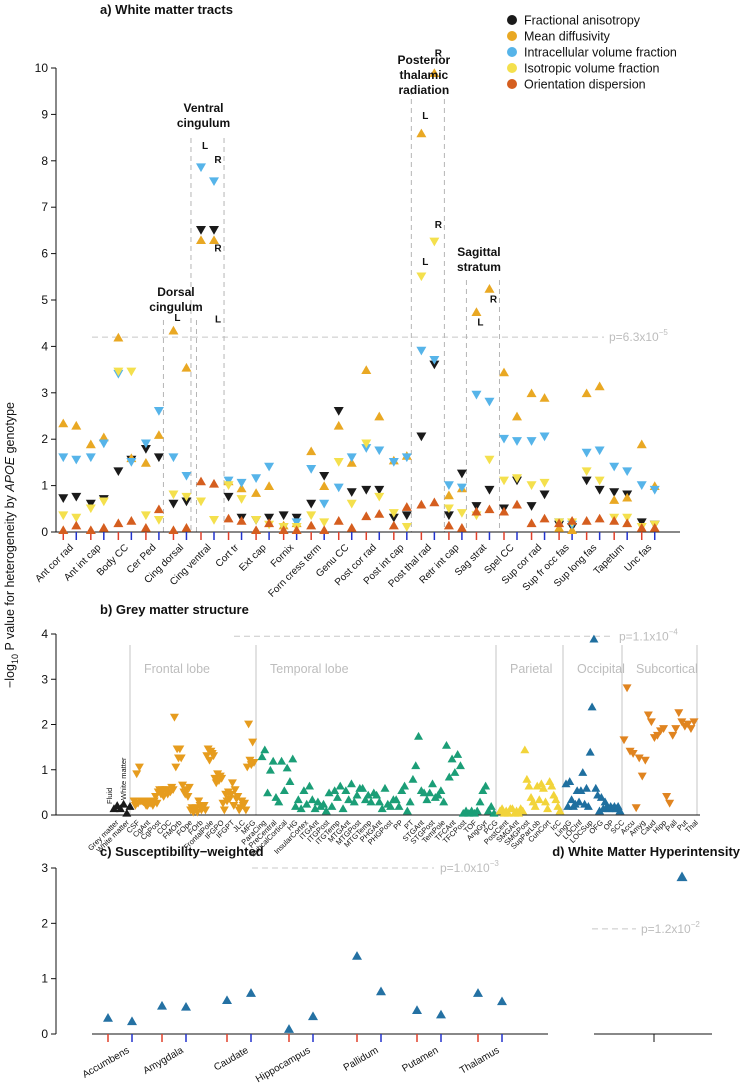 Image resolution: width=750 pixels, height=1086 pixels. What do you see at coordinates (44, 923) in the screenshot?
I see `panel-c-y-tick-label: 2` at bounding box center [44, 923].